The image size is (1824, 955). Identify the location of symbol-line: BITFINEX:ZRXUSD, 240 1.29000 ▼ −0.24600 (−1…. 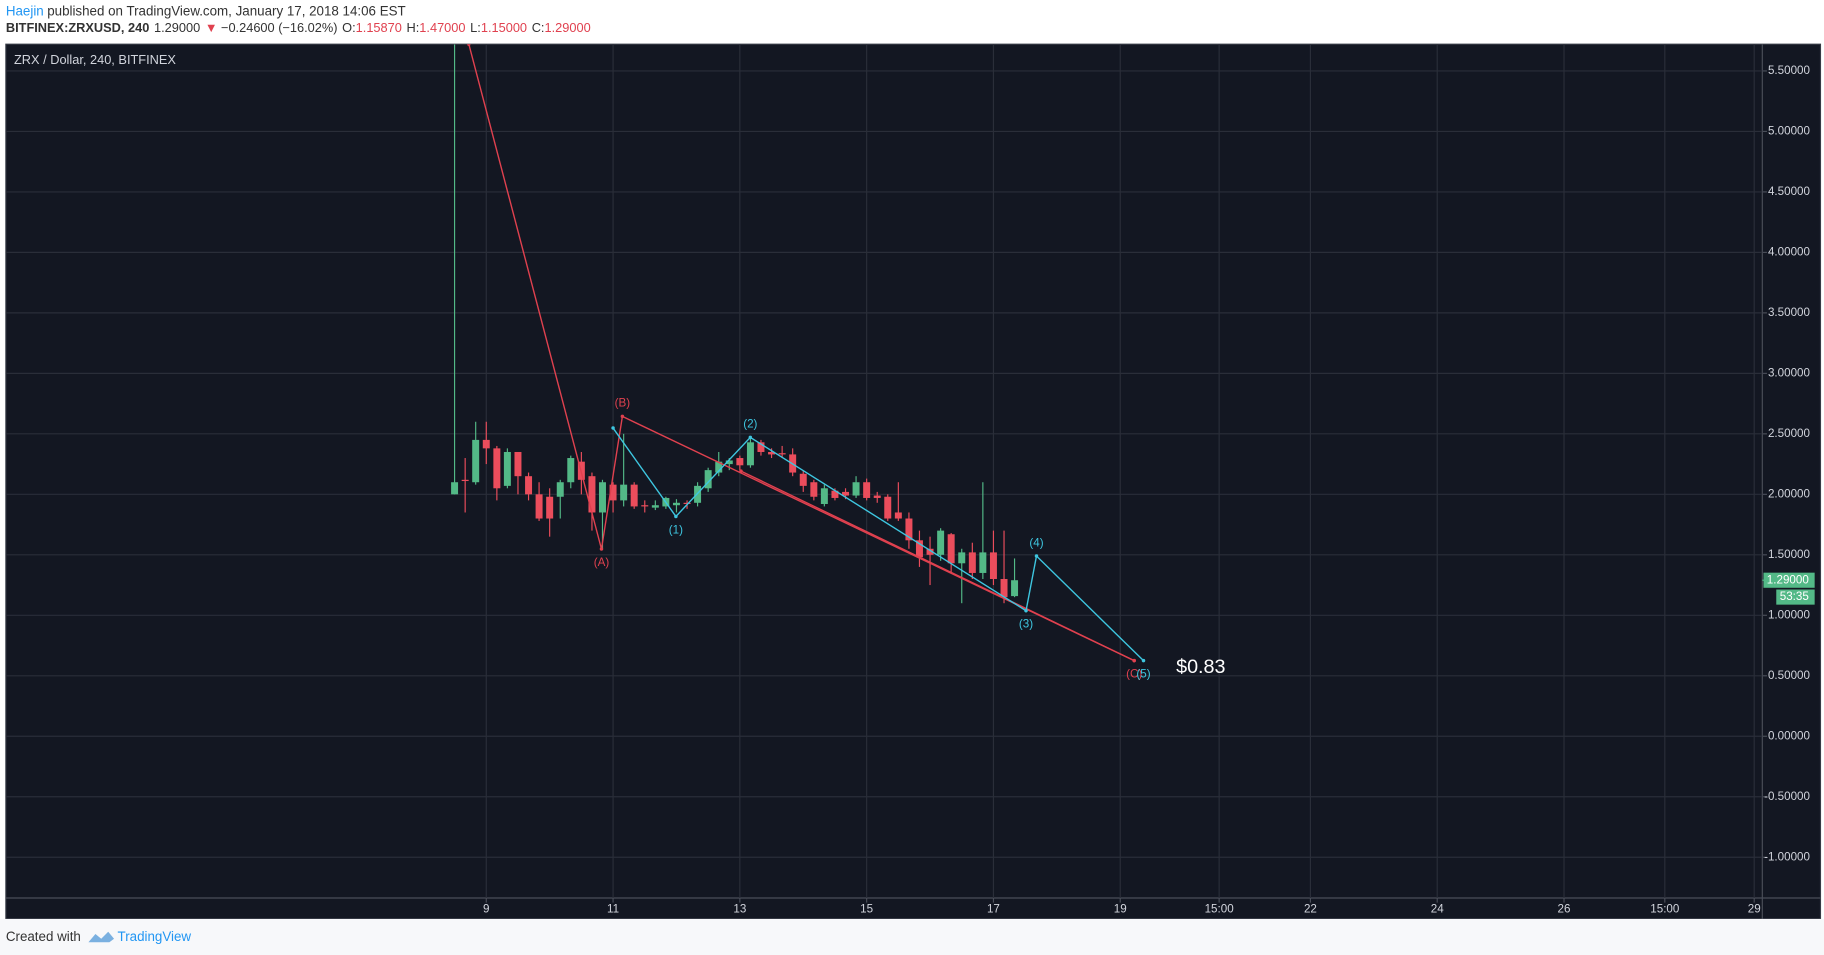
(298, 27).